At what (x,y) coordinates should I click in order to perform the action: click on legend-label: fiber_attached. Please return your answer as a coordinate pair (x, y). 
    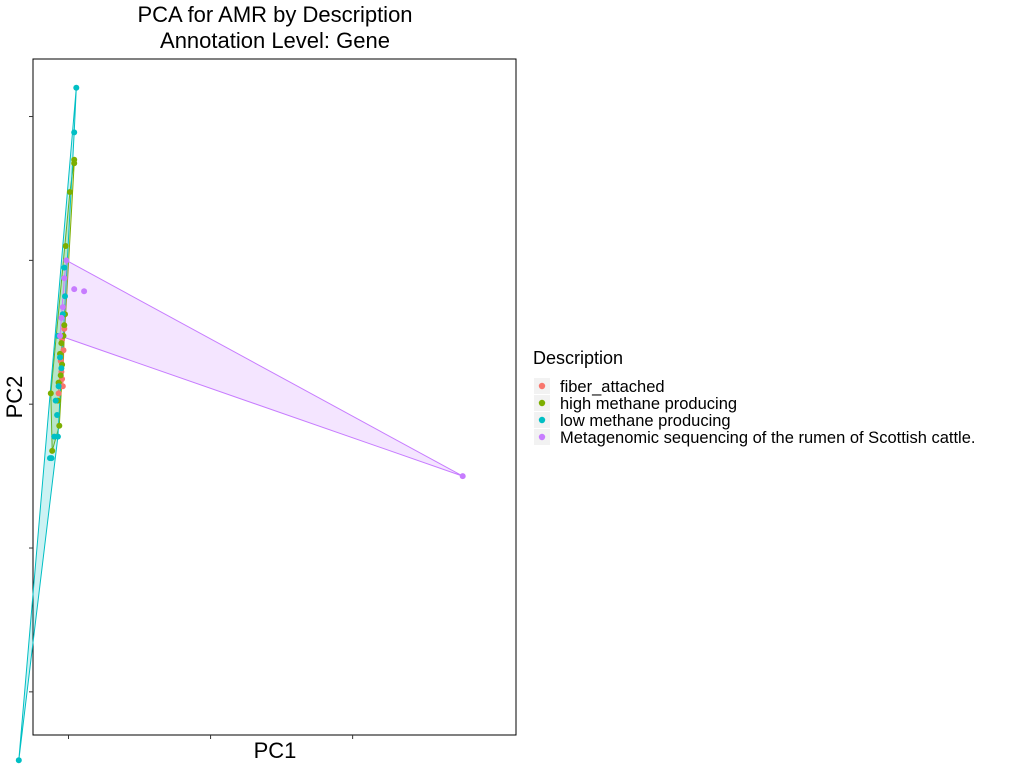
    Looking at the image, I should click on (612, 387).